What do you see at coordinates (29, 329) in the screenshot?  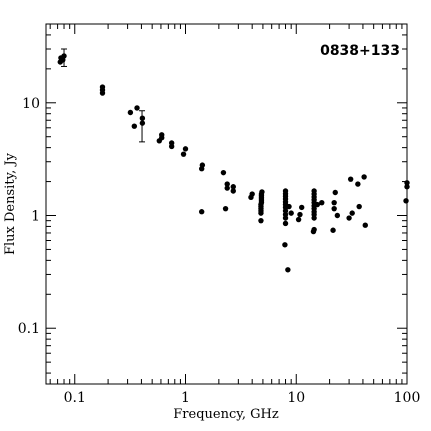 I see `y-tick-label: 0.1` at bounding box center [29, 329].